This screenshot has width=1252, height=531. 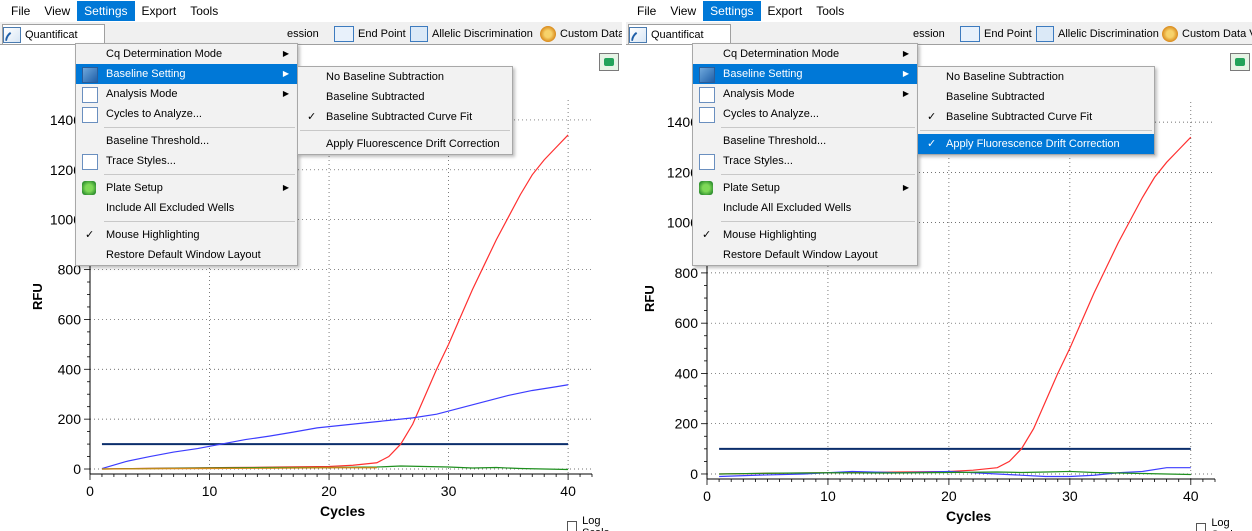 I want to click on y-tick-label: 400, so click(x=687, y=373).